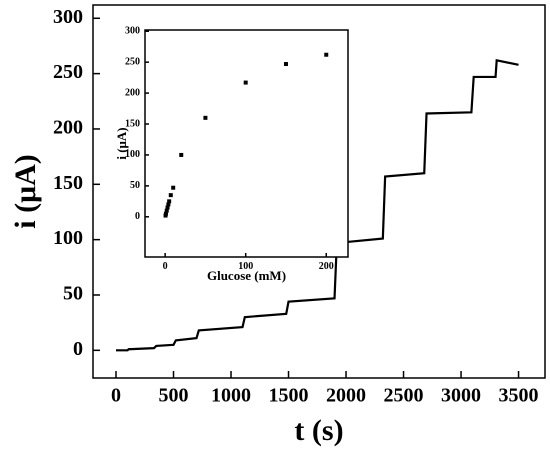 This screenshot has width=550, height=452. What do you see at coordinates (245, 266) in the screenshot?
I see `x-tick-label: 100` at bounding box center [245, 266].